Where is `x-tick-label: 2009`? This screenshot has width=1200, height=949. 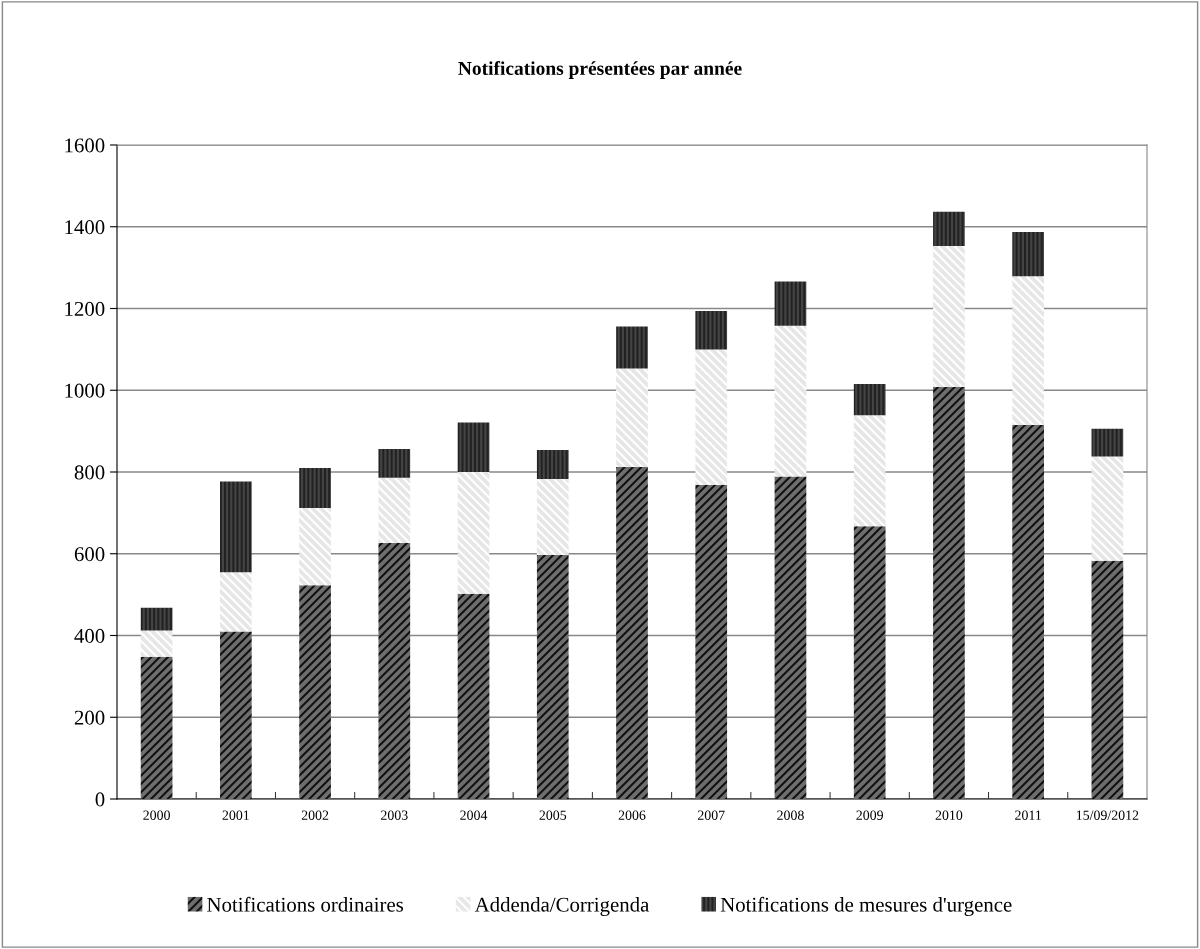 x-tick-label: 2009 is located at coordinates (870, 815).